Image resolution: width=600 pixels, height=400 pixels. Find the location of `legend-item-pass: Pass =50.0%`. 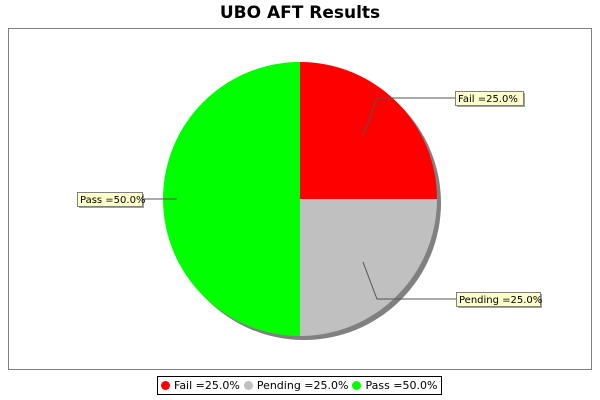

legend-item-pass: Pass =50.0% is located at coordinates (394, 385).